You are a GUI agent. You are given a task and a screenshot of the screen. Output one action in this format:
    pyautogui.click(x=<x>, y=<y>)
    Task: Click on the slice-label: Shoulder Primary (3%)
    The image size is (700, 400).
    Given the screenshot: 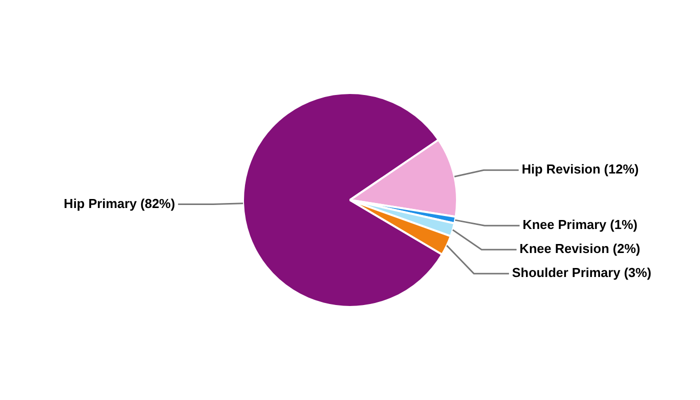 What is the action you would take?
    pyautogui.click(x=582, y=272)
    